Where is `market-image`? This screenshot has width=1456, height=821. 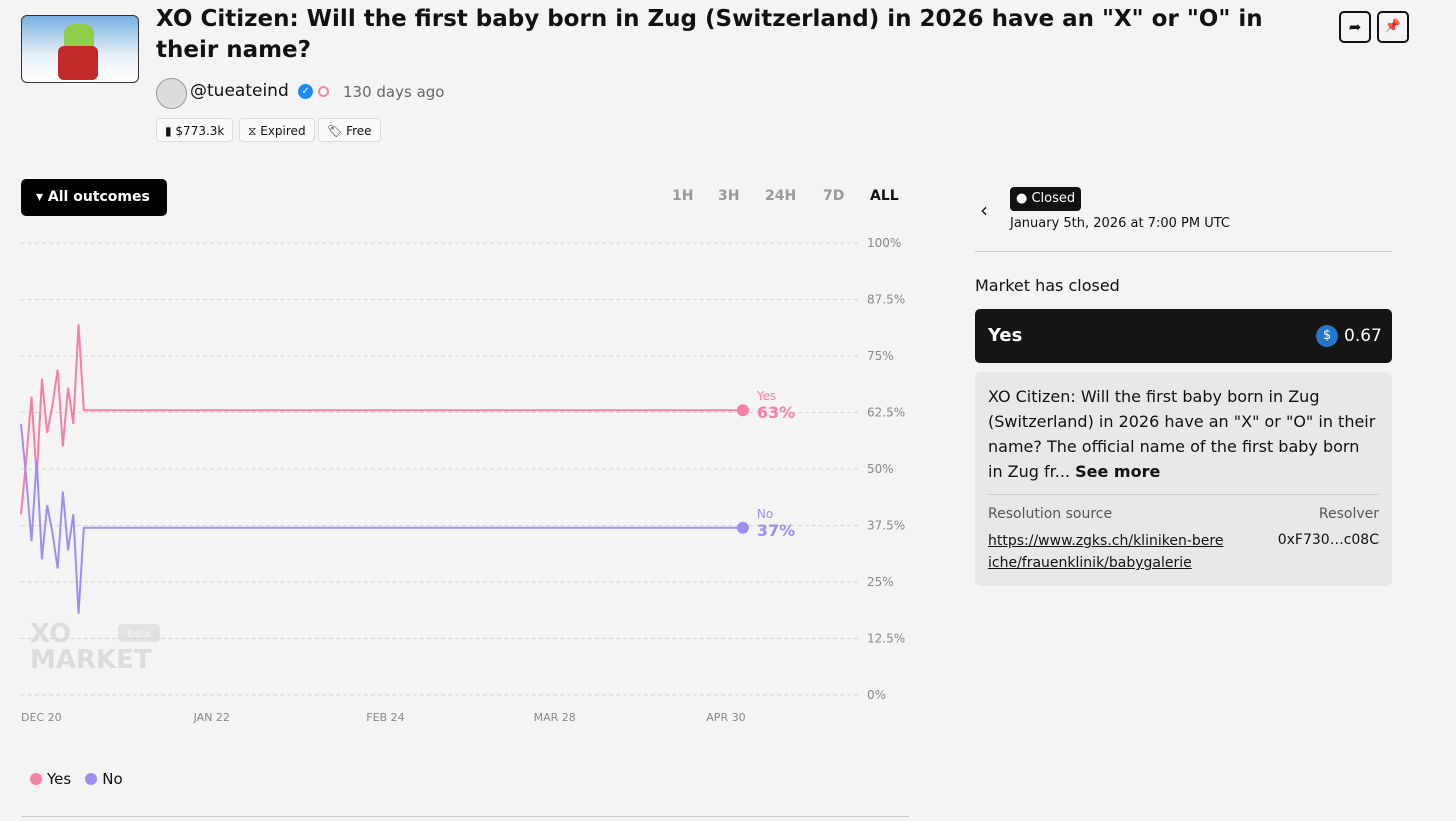
market-image is located at coordinates (80, 49).